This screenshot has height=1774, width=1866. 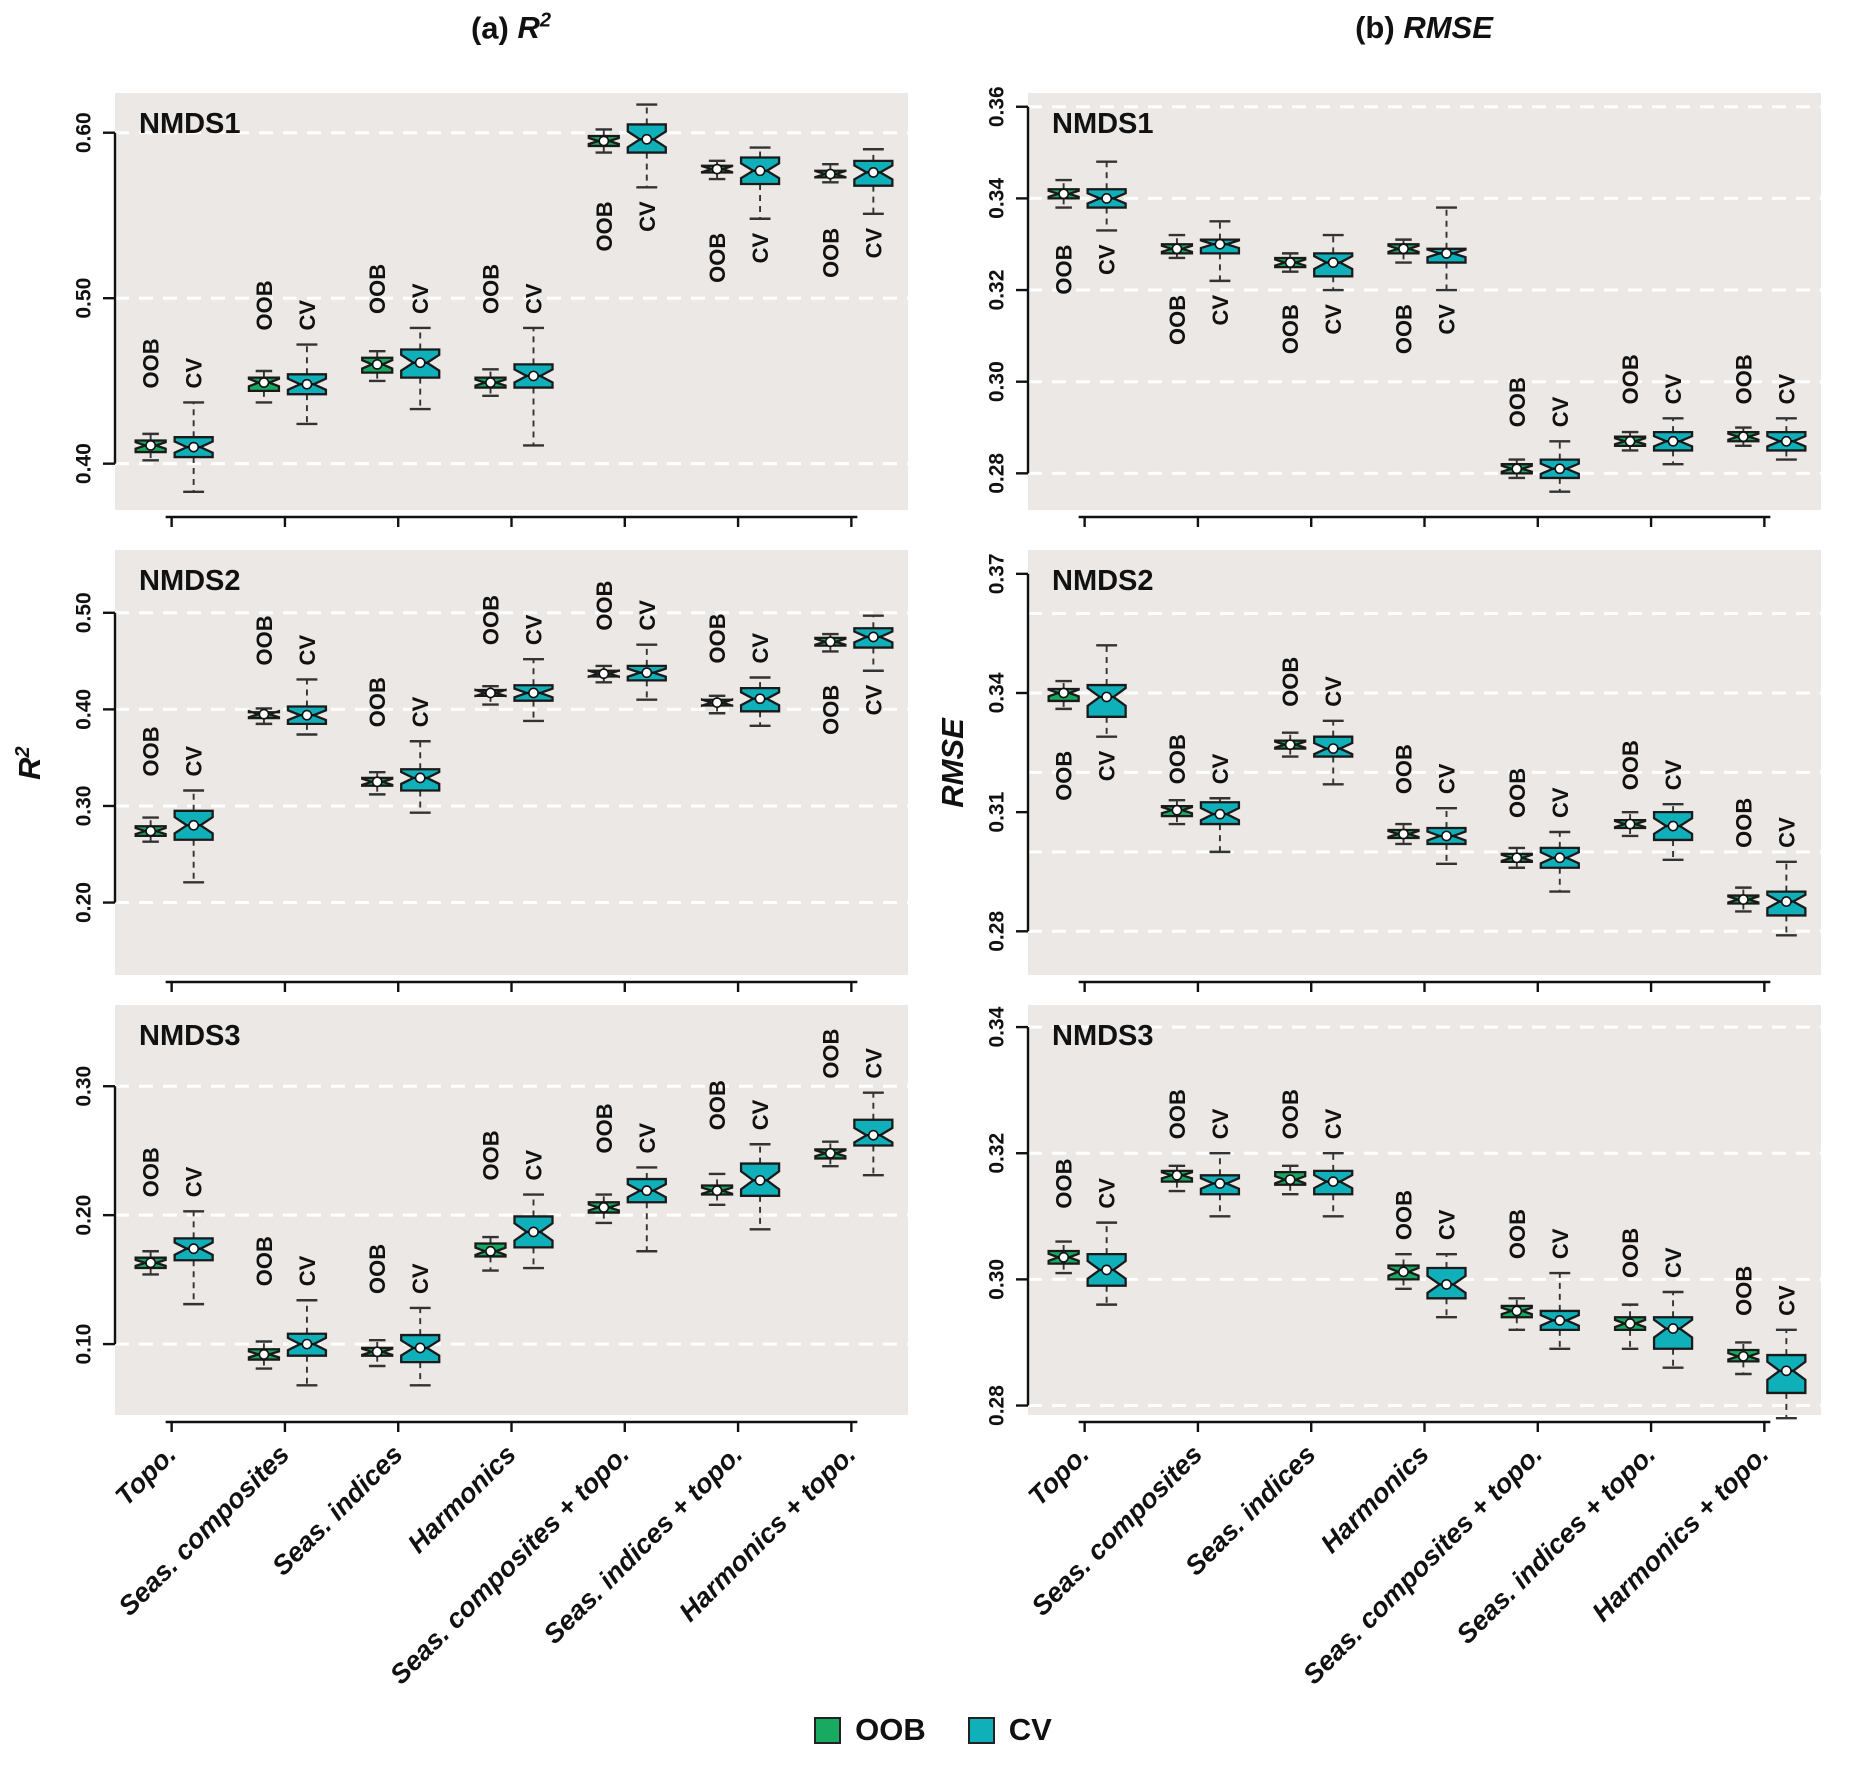 I want to click on legend-label-cv: CV, so click(x=1030, y=1729).